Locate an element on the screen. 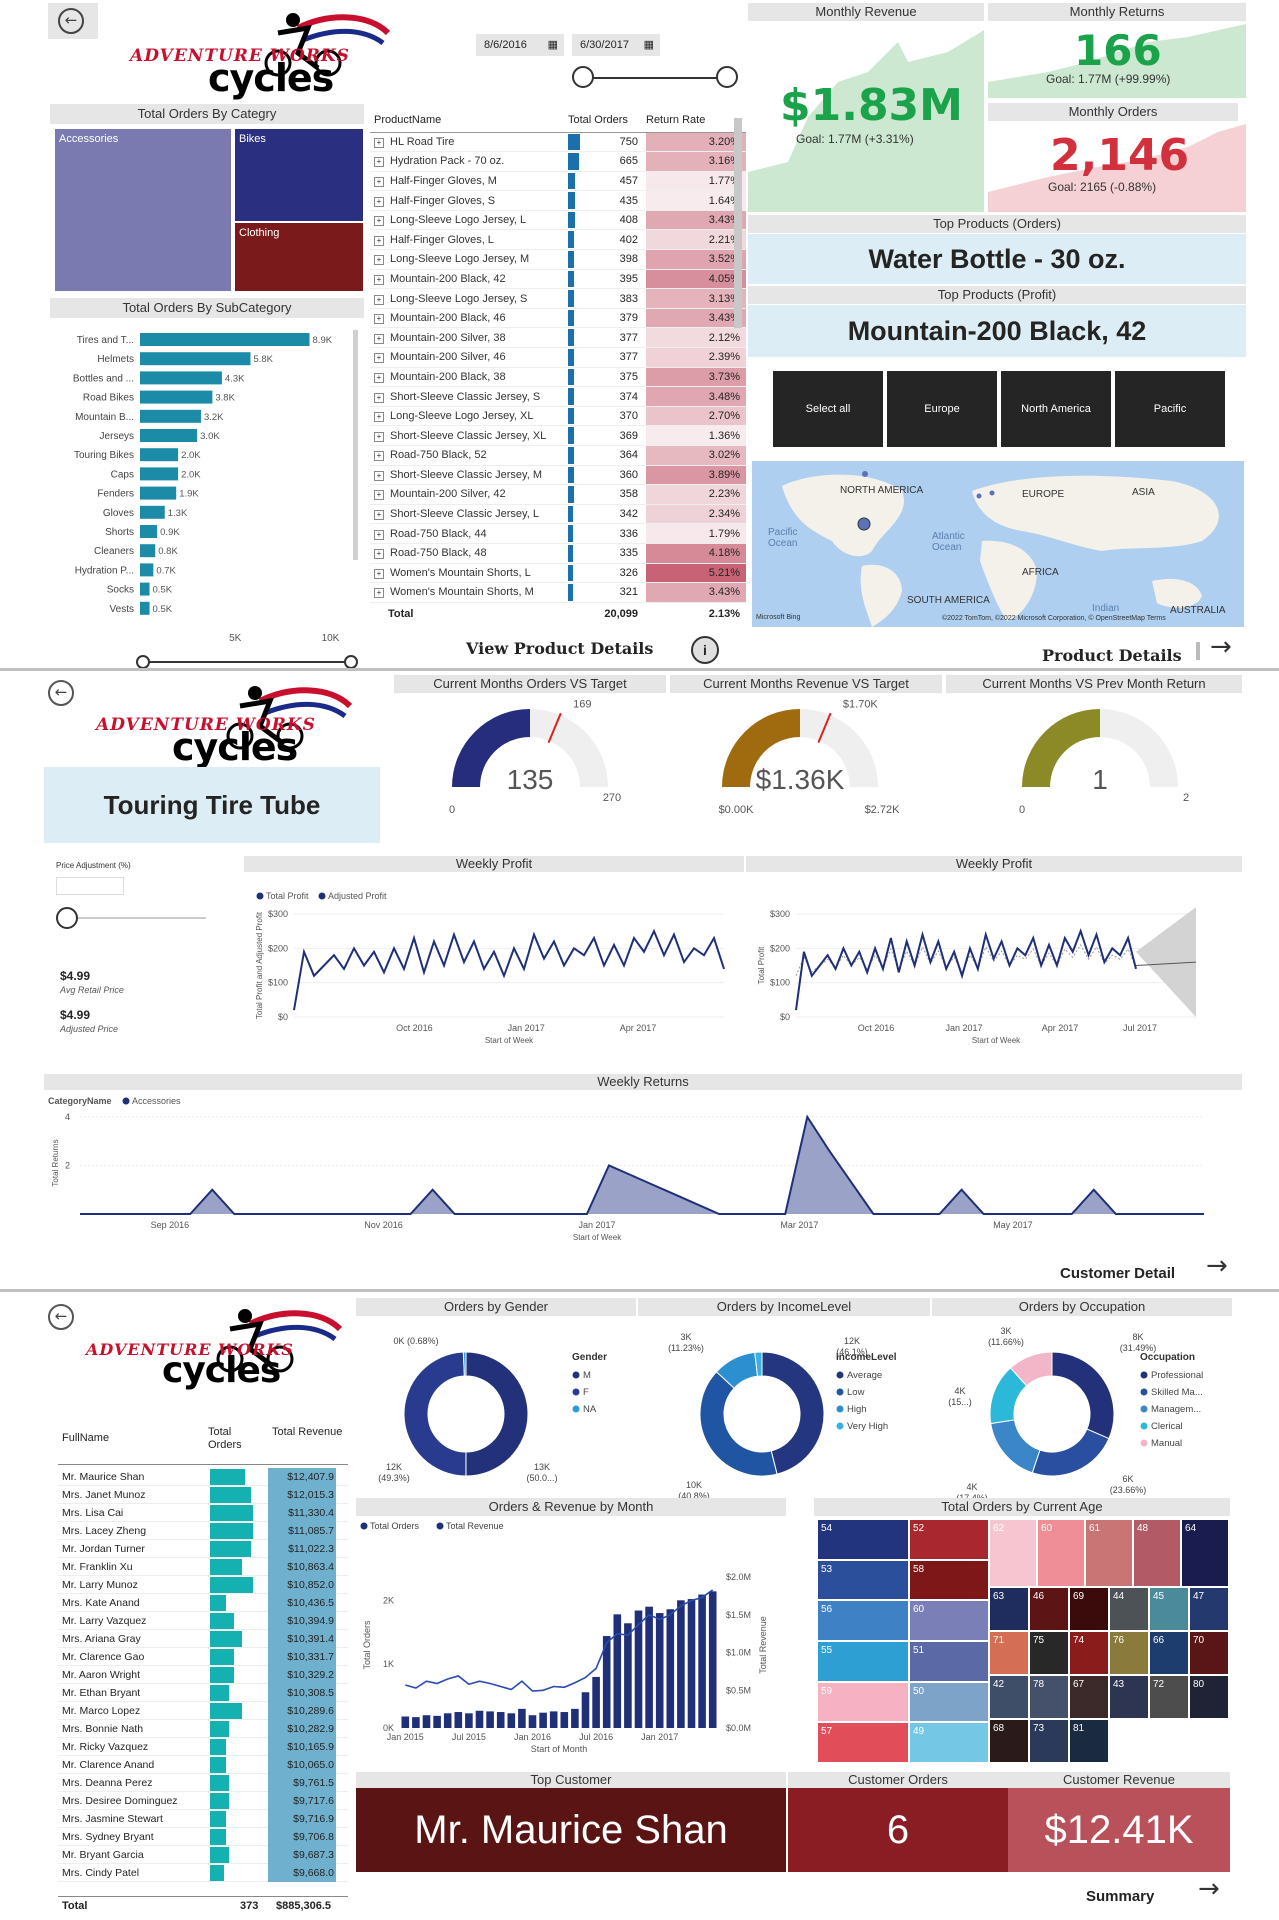 The height and width of the screenshot is (1920, 1279). region-select-all-button: Select all is located at coordinates (828, 409).